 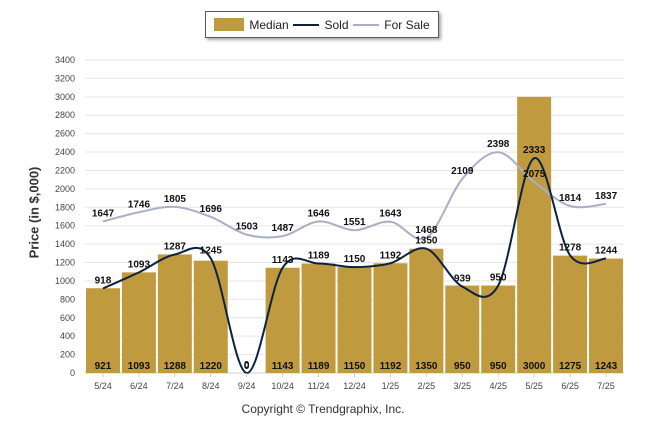 I want to click on forsale-value-label: 1696, so click(x=211, y=209).